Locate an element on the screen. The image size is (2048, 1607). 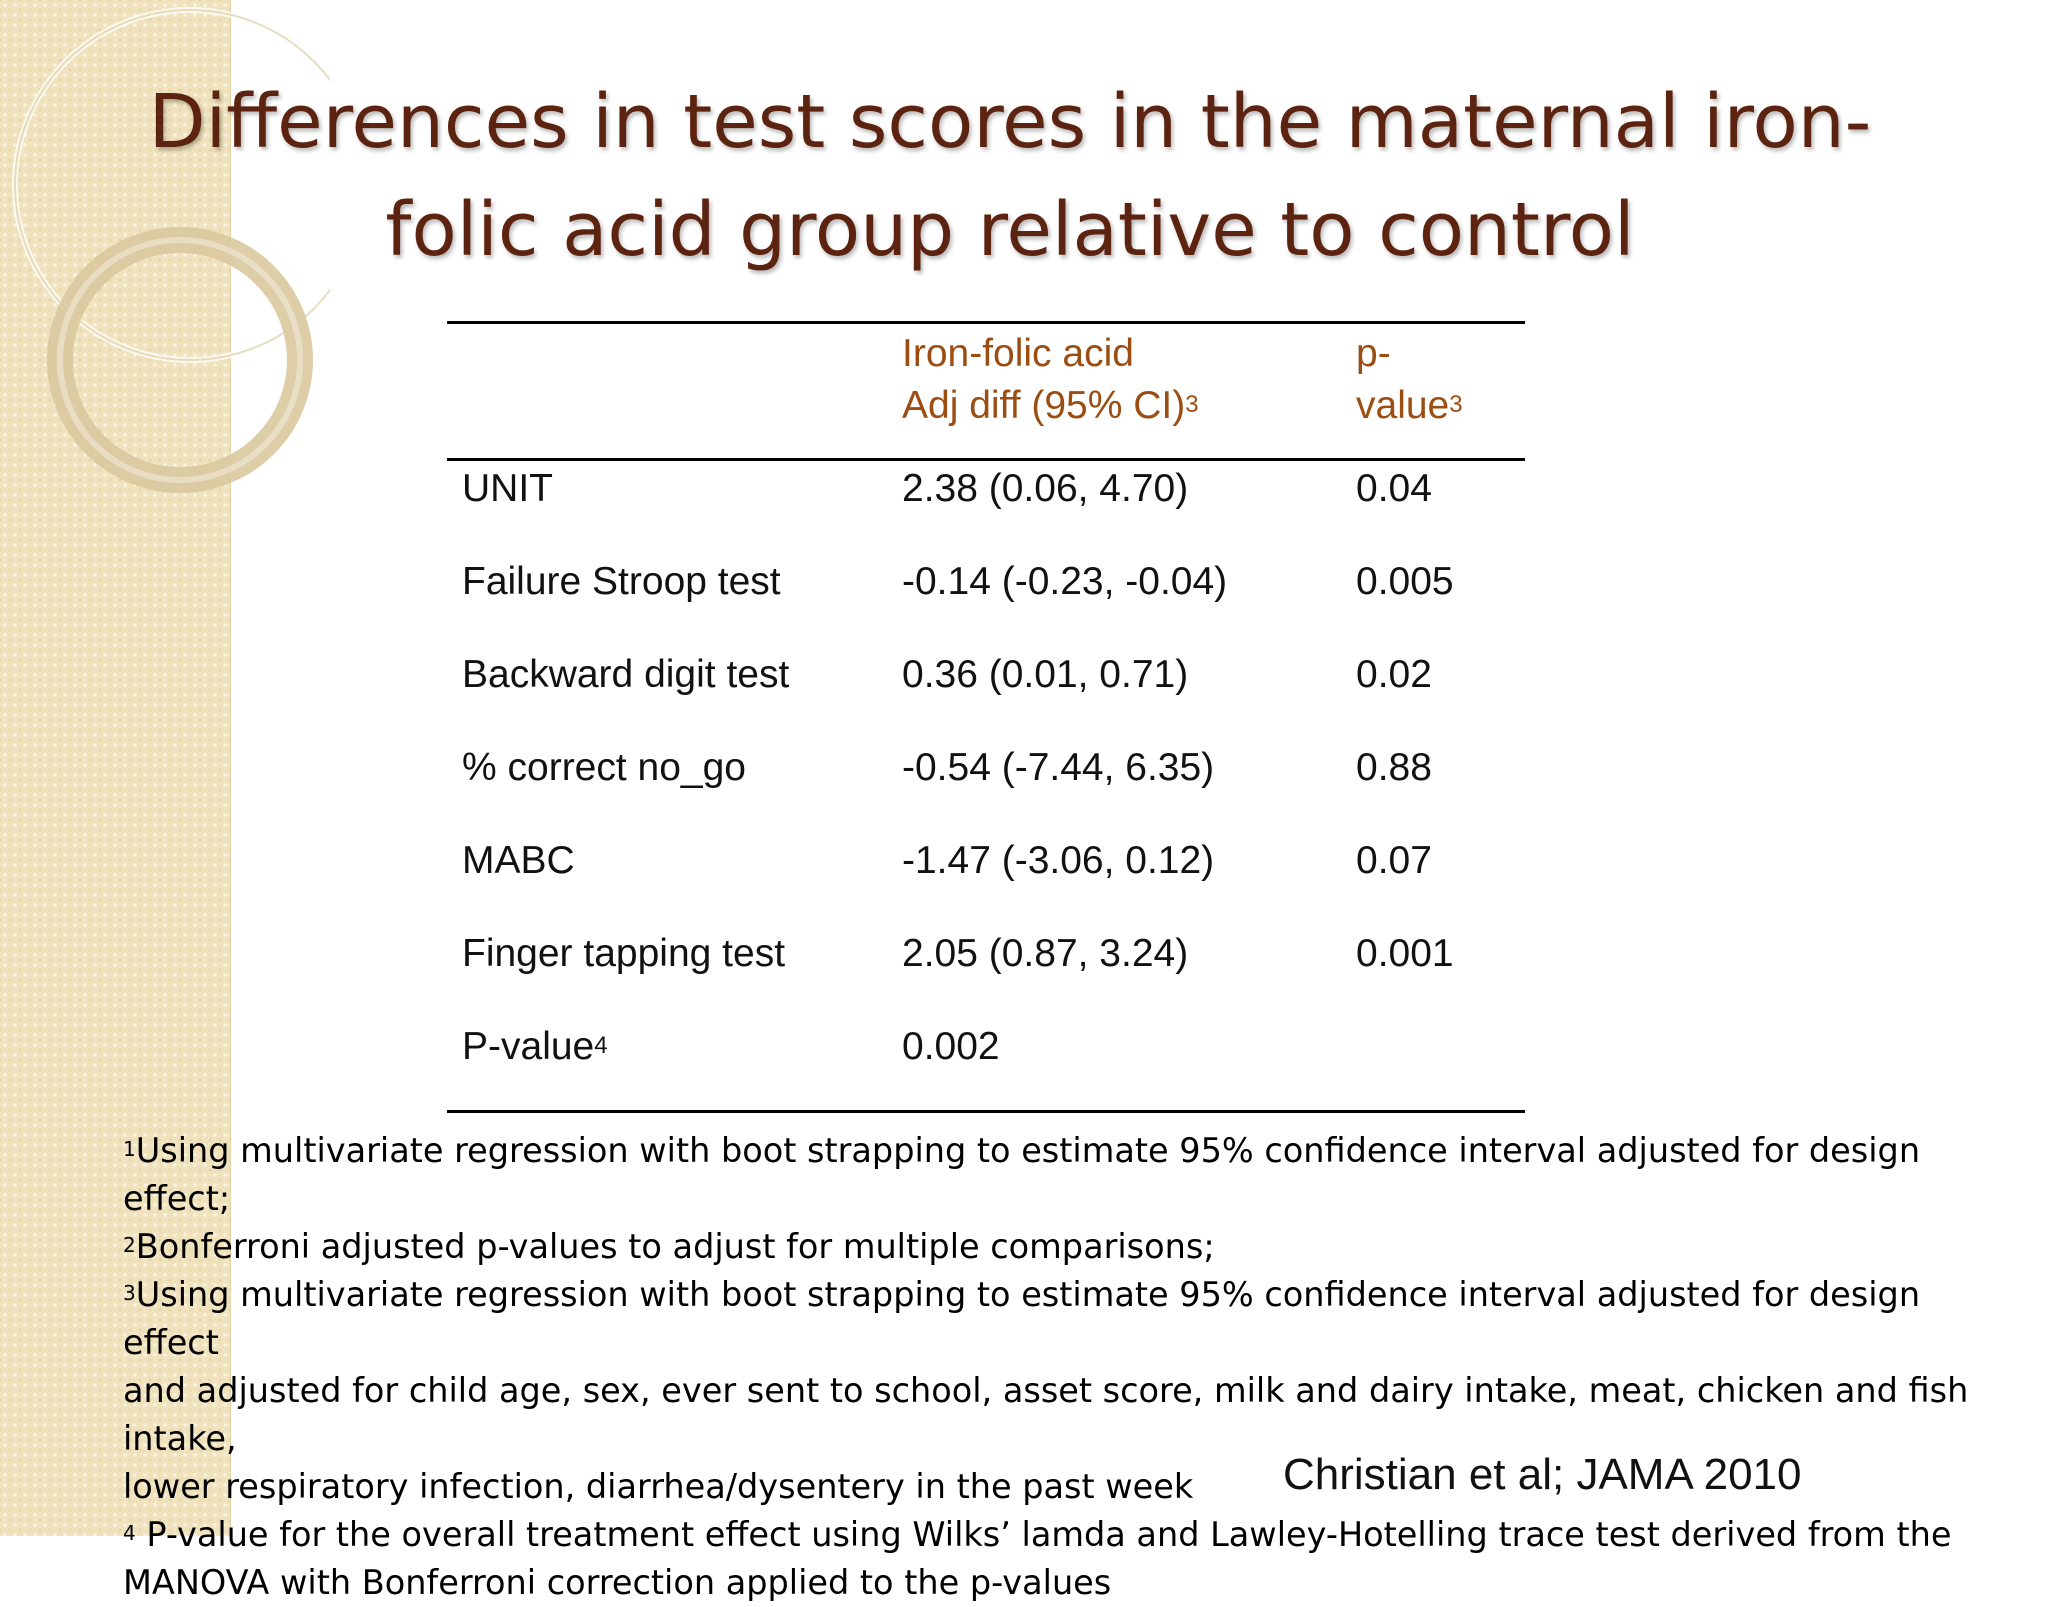
citation: Christian et al; JAMA 2010 is located at coordinates (1542, 1474).